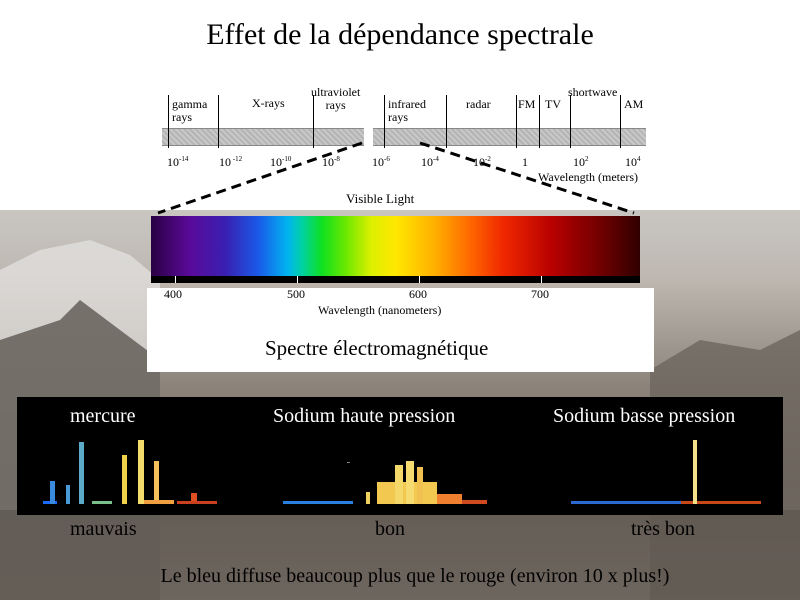 This screenshot has height=600, width=800. I want to click on mercury-spectrum, so click(130, 472).